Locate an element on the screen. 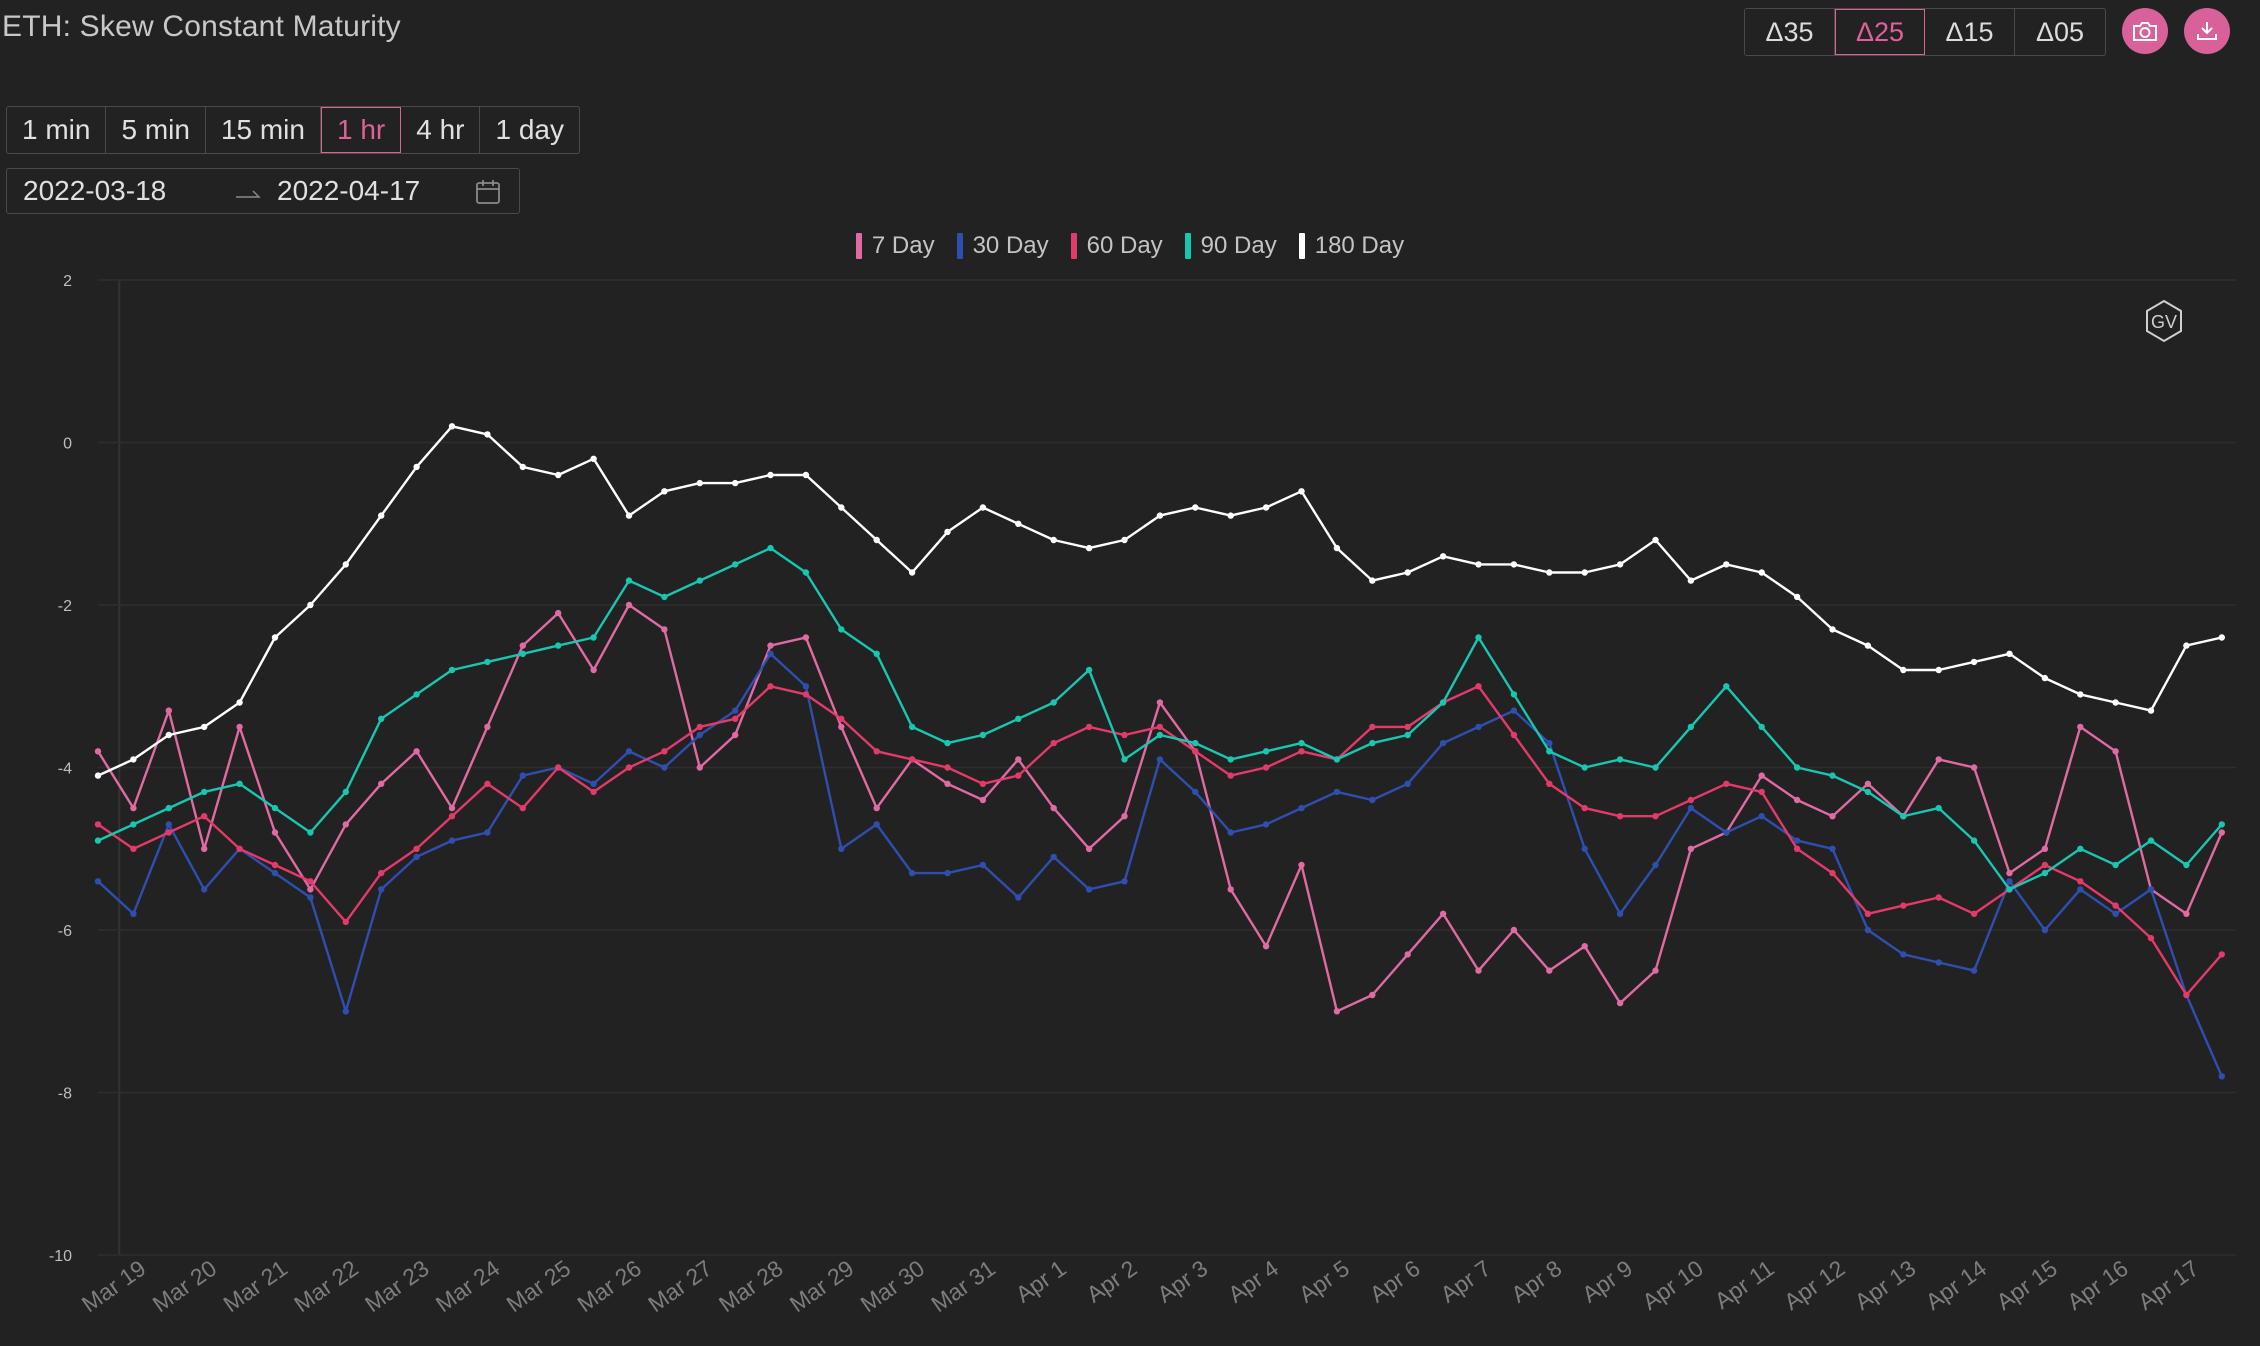 The height and width of the screenshot is (1346, 2260). x-tick-label: Apr 7 is located at coordinates (1466, 1281).